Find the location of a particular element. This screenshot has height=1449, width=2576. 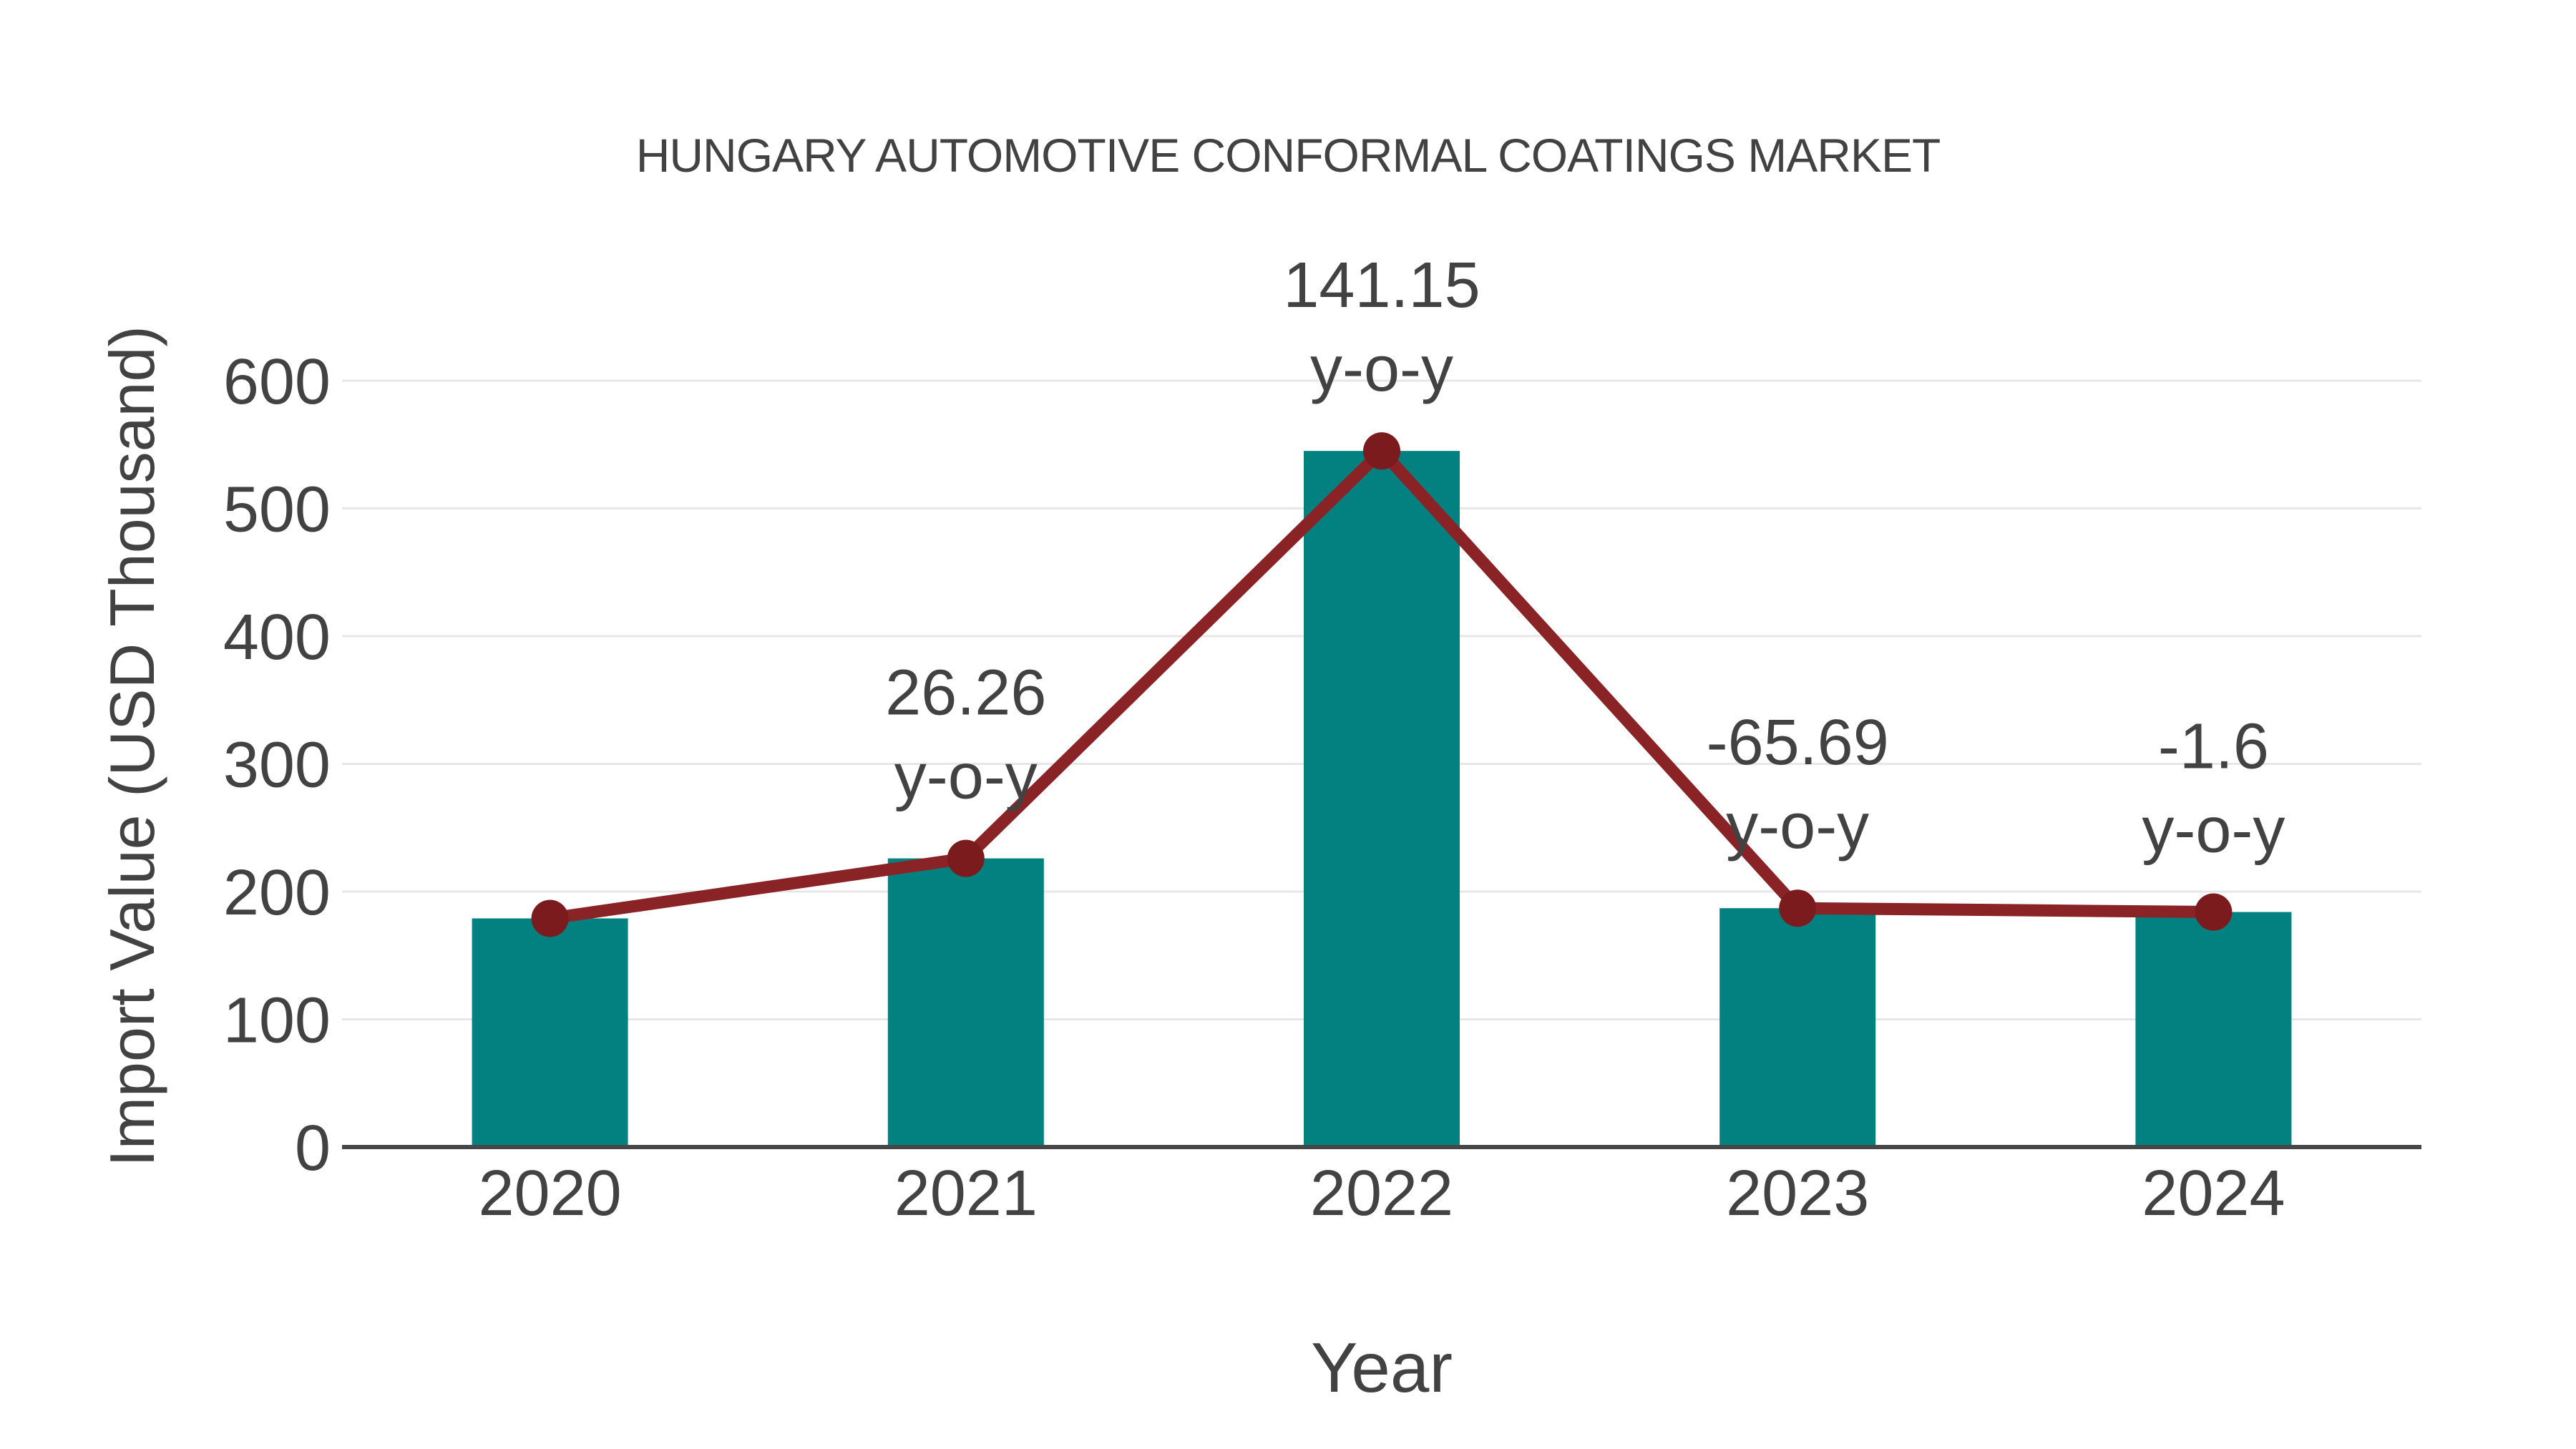

x-axis-title: Year is located at coordinates (1381, 1367).